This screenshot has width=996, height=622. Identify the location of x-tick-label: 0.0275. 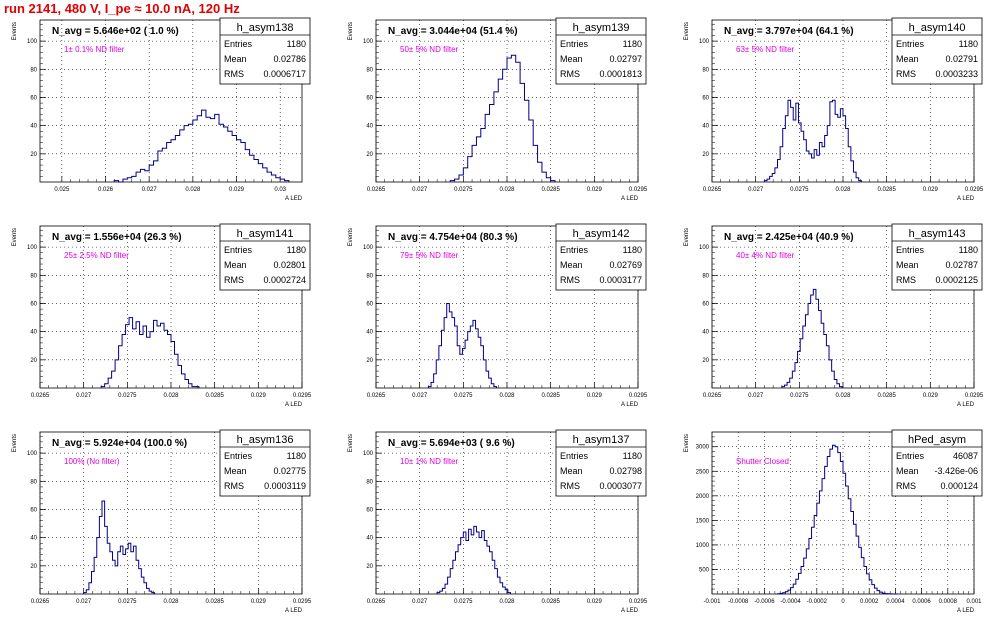
(799, 396).